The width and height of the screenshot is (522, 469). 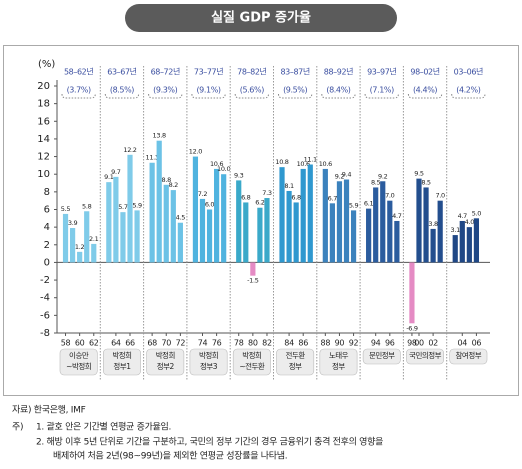 I want to click on value-label: 6.0, so click(x=210, y=205).